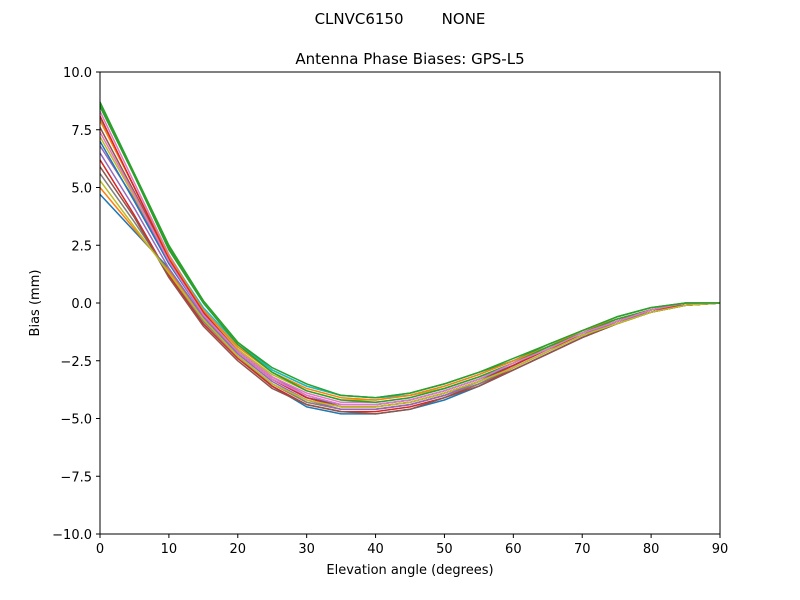 This screenshot has height=600, width=800. I want to click on x-tick-label: 50, so click(444, 549).